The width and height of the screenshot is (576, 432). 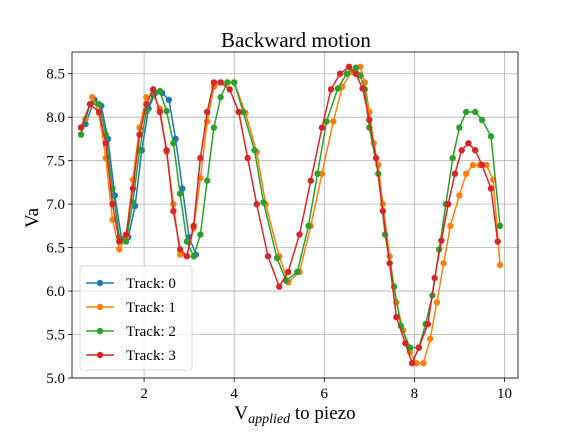 I want to click on legend-entry-1: Track: 1, so click(x=131, y=308).